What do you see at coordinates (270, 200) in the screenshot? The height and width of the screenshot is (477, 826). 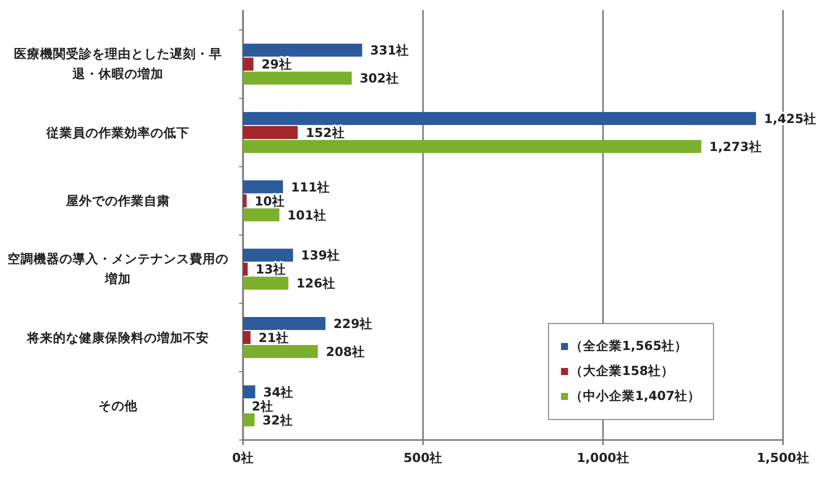 I see `data-label: 10社` at bounding box center [270, 200].